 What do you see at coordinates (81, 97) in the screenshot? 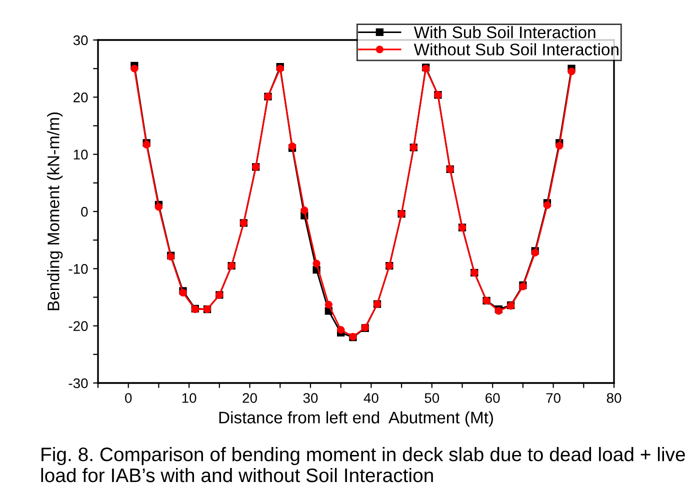
I see `y-tick-label: 20` at bounding box center [81, 97].